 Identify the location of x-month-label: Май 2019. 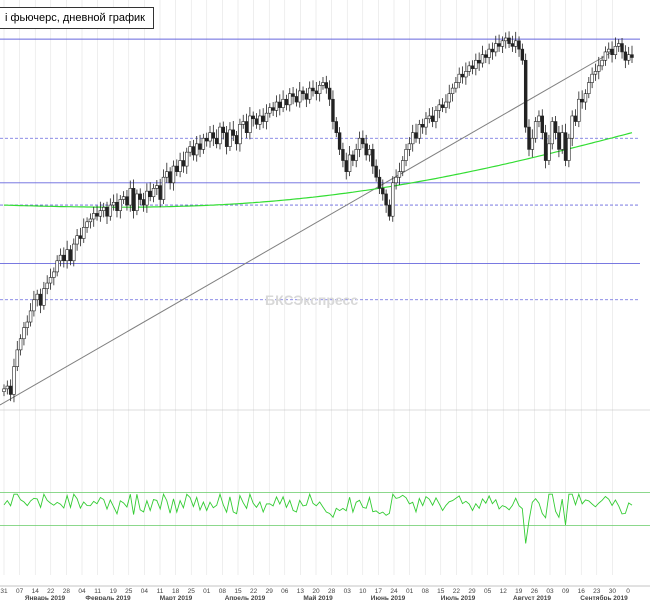
(318, 597).